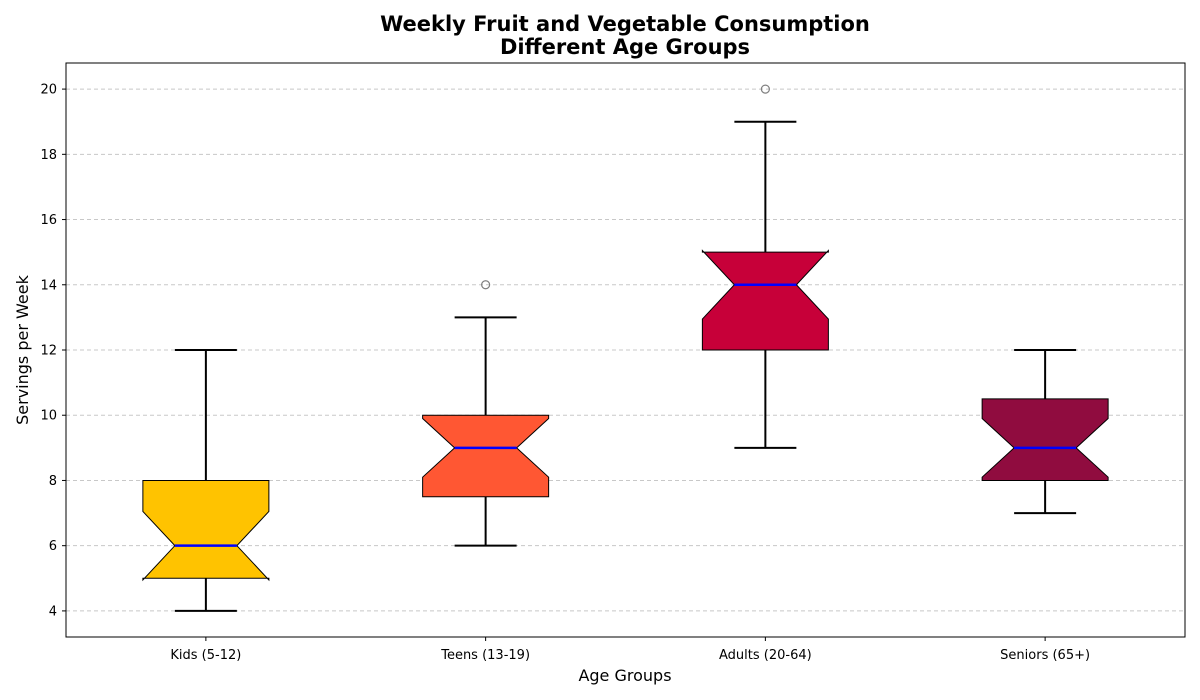 The width and height of the screenshot is (1200, 700). Describe the element at coordinates (48, 416) in the screenshot. I see `y-tick-label: 10` at that location.